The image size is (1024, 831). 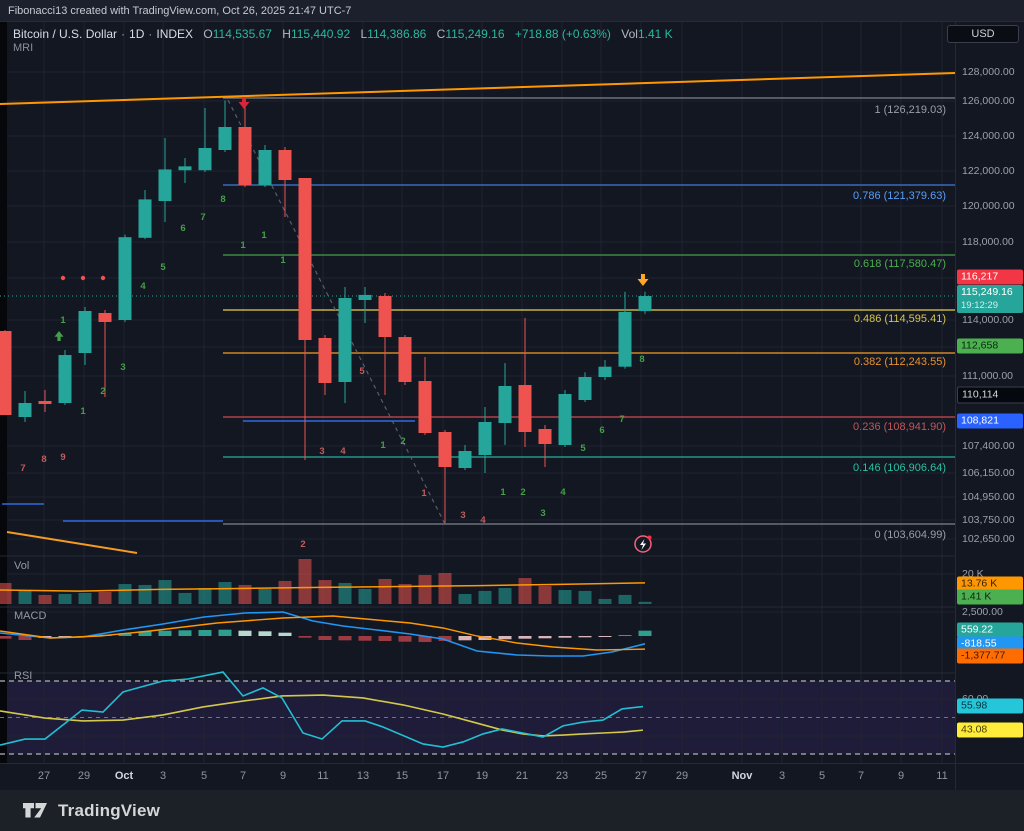 I want to click on fib-level-label: 0.786 (121,379.63), so click(x=899, y=196).